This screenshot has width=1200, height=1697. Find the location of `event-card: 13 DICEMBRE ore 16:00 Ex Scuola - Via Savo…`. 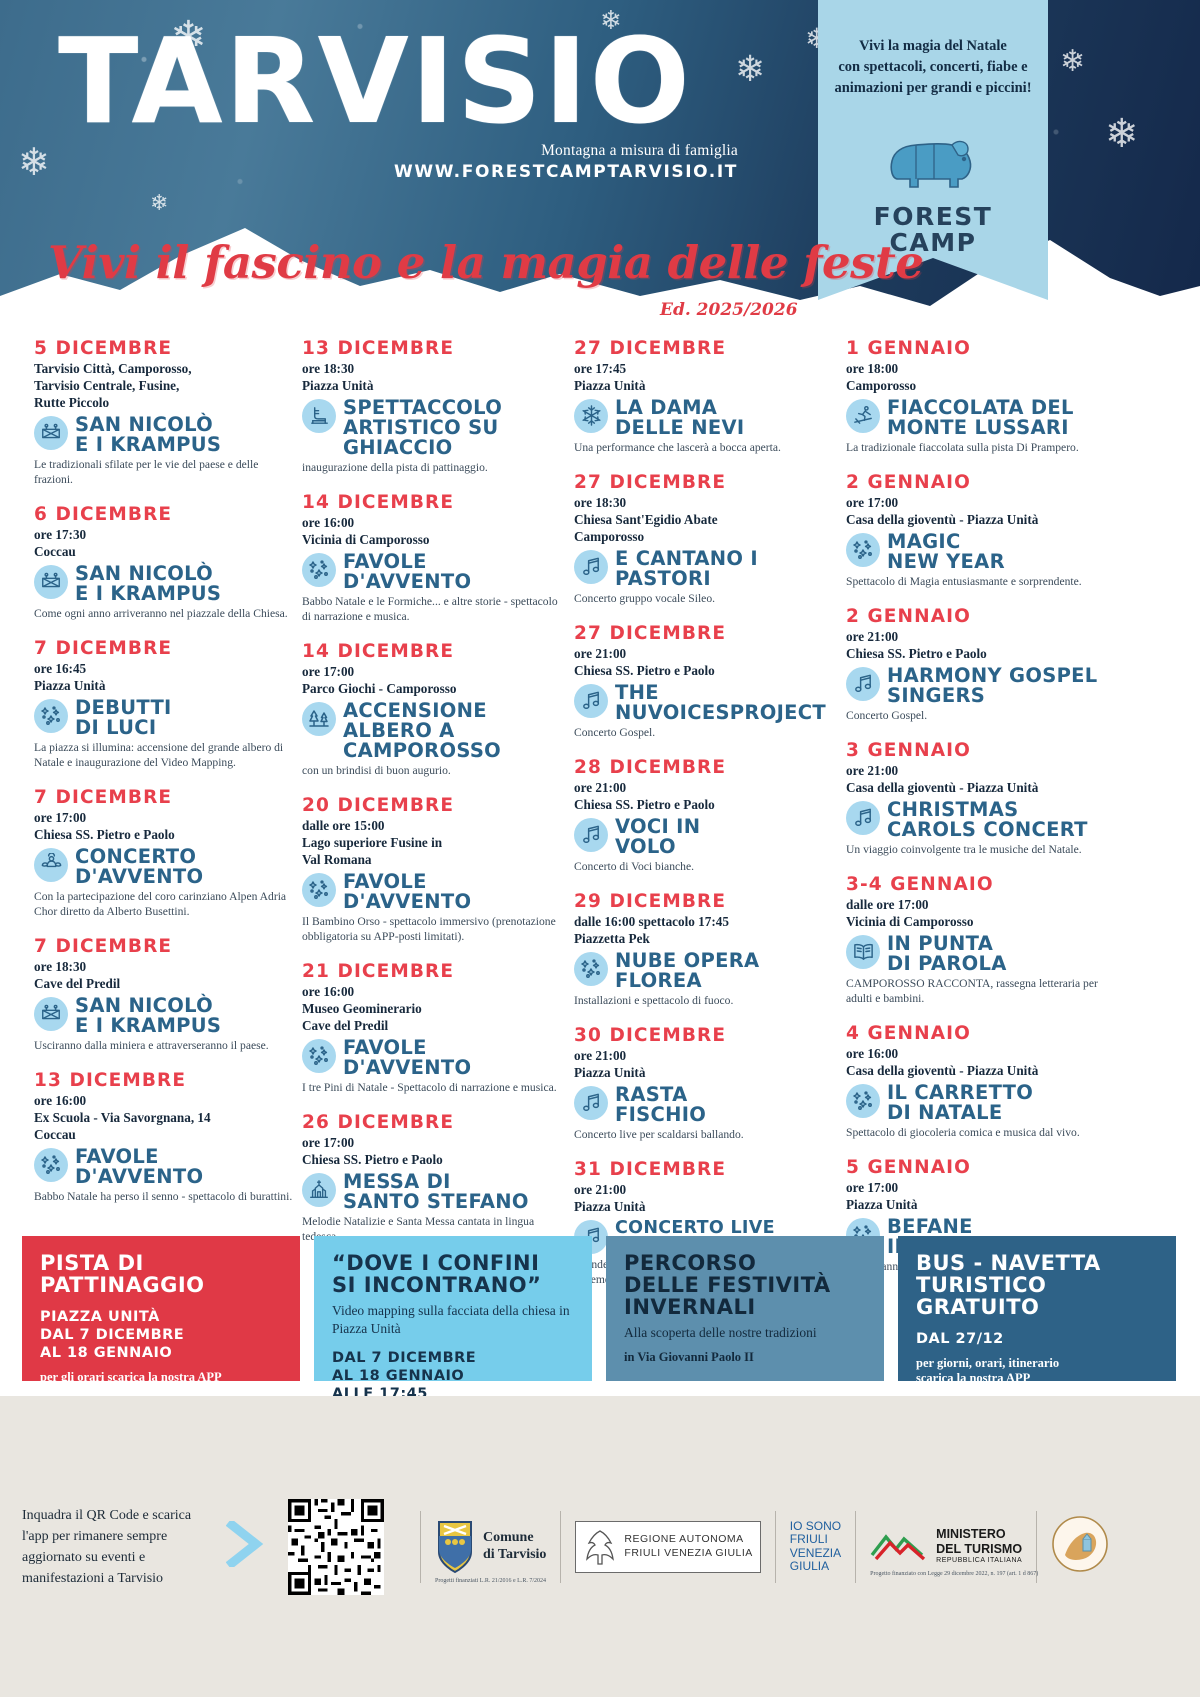

event-card: 13 DICEMBRE ore 16:00 Ex Scuola - Via Savo… is located at coordinates (164, 1137).